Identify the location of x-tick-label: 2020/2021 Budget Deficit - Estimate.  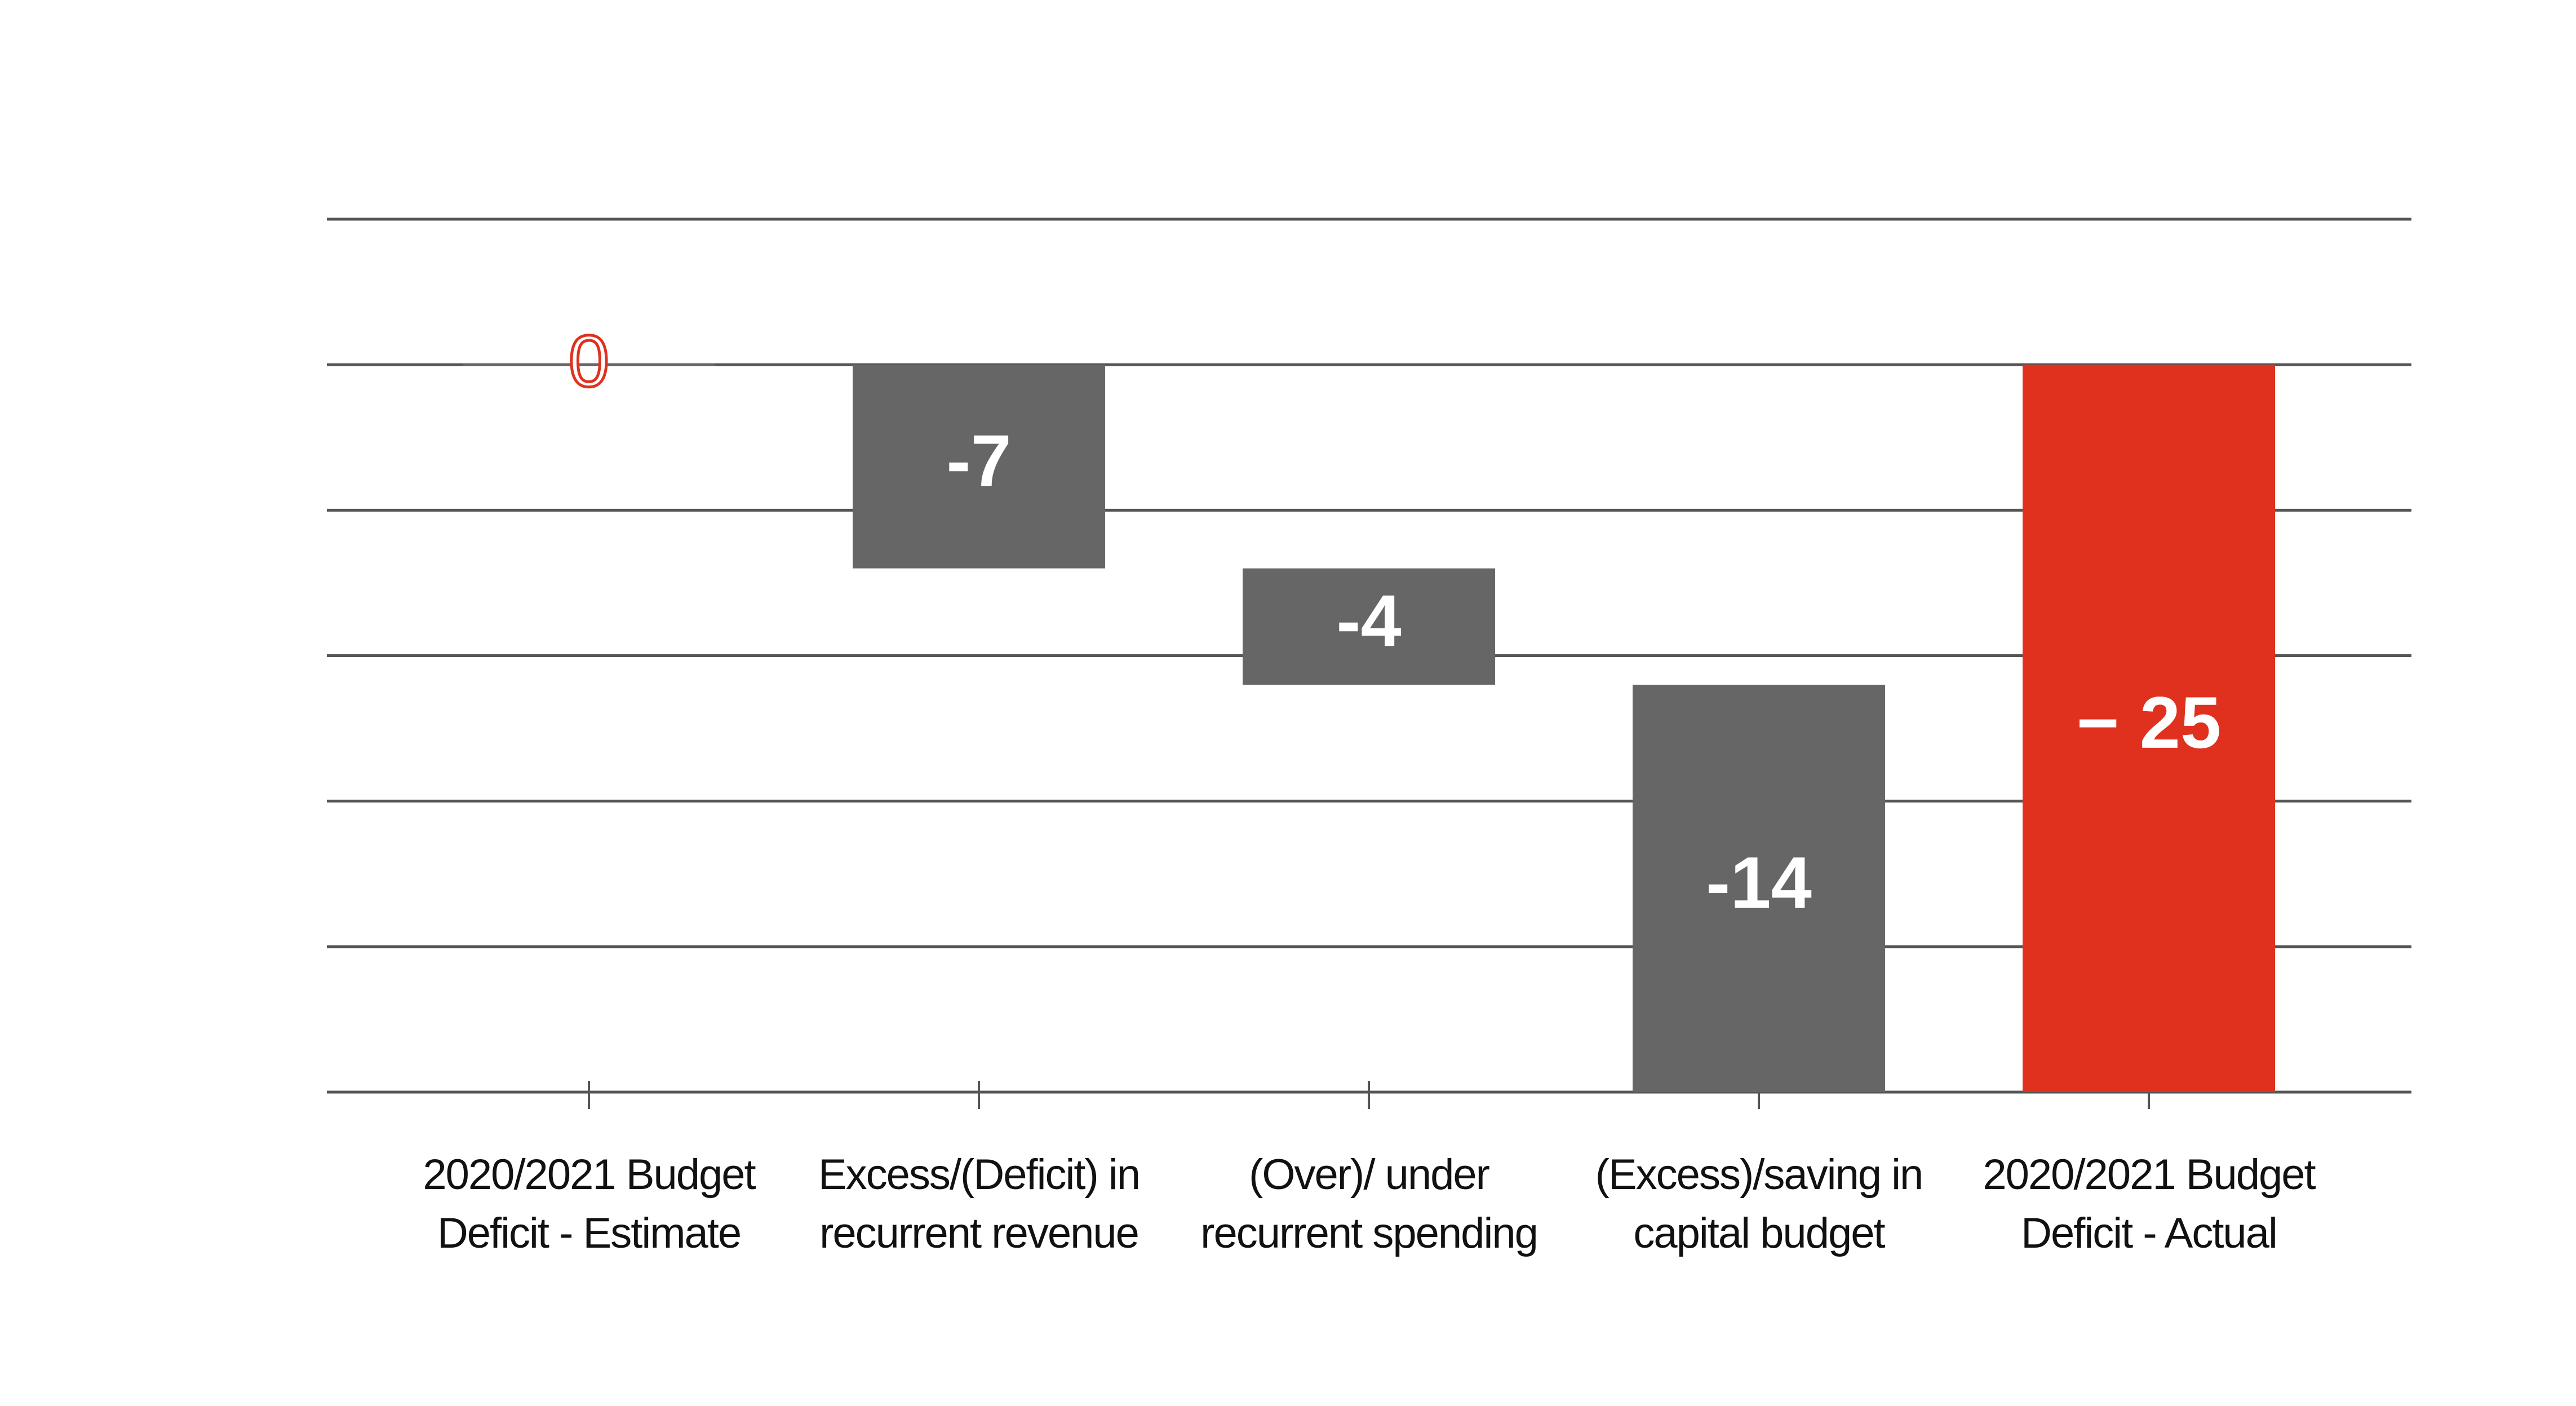
(589, 1204).